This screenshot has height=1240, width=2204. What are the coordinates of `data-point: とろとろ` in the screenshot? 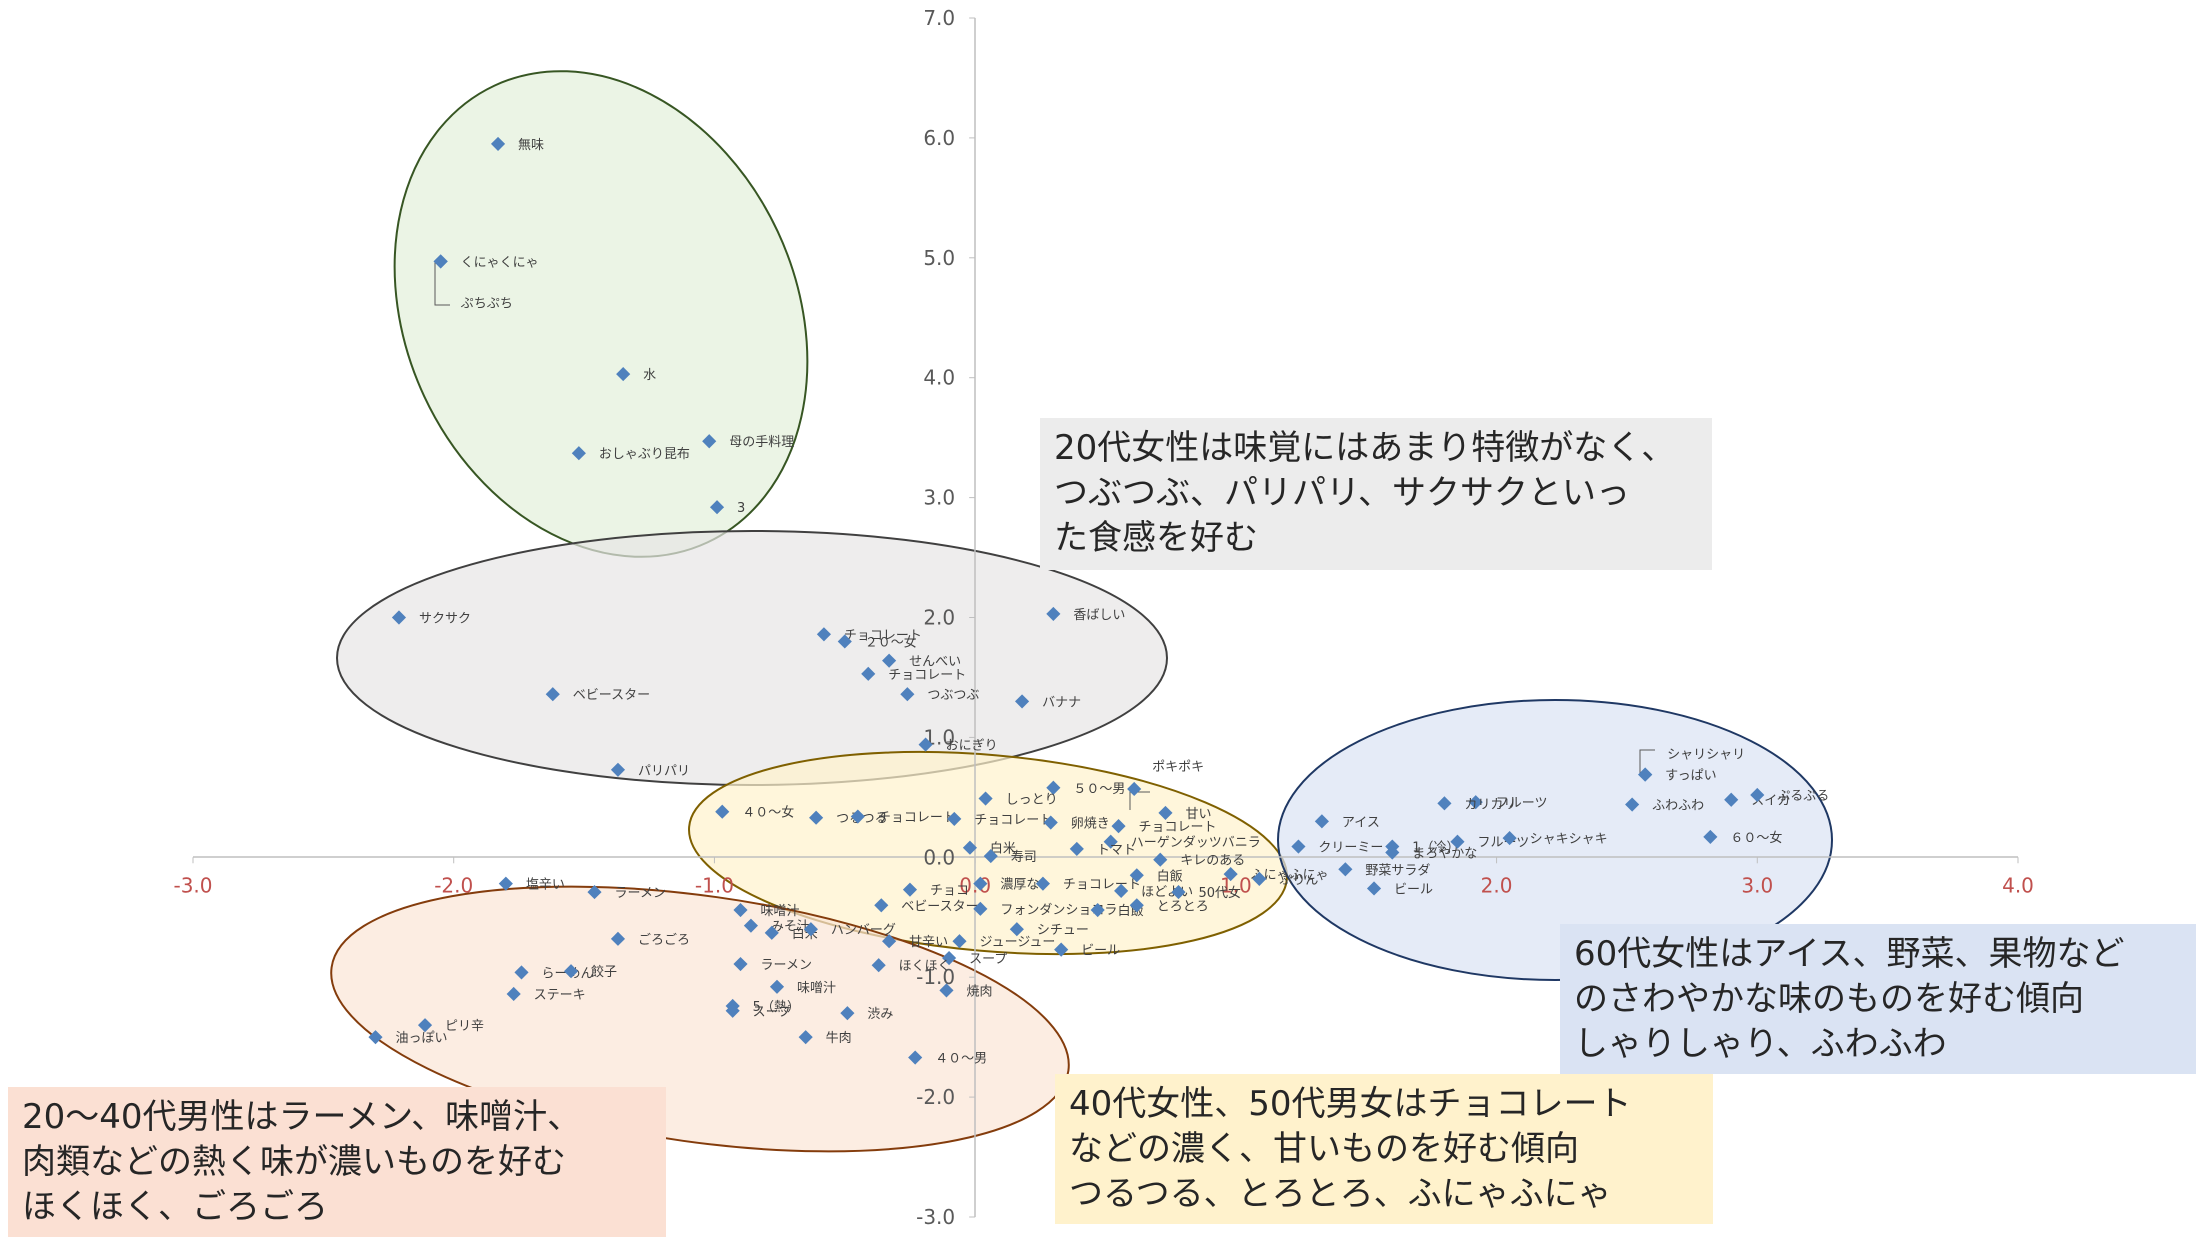 It's located at (1169, 906).